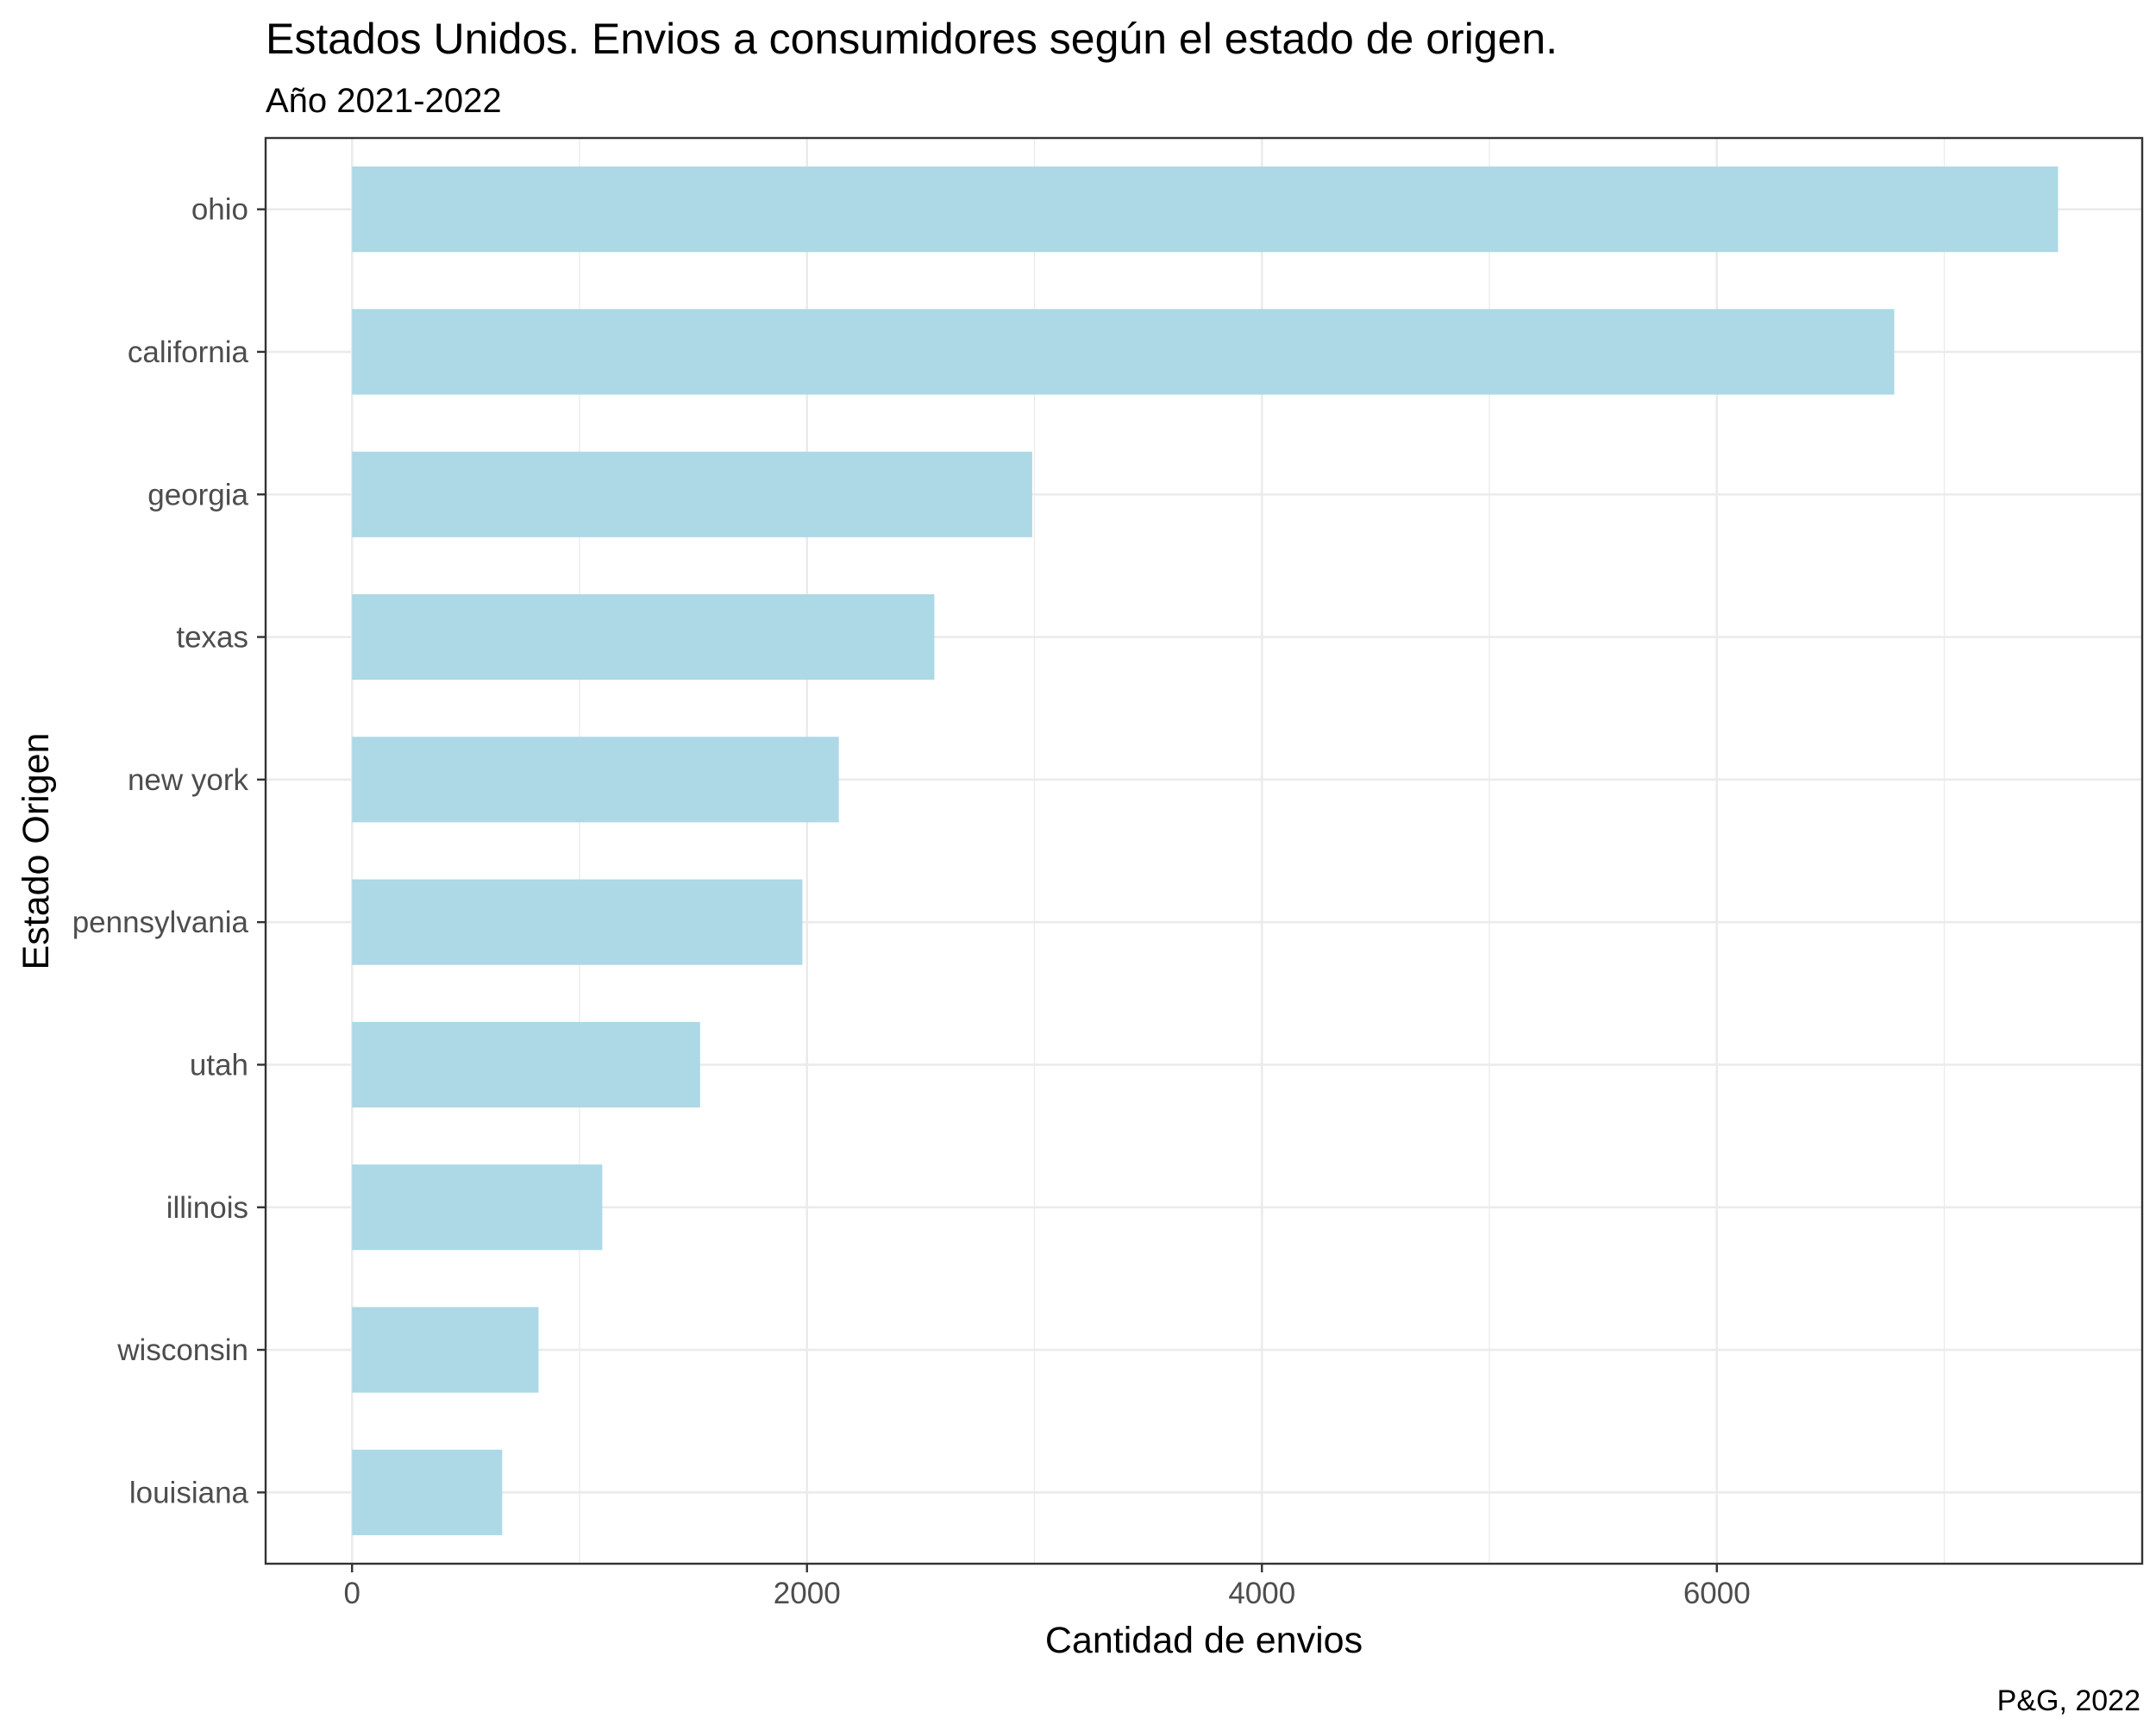  What do you see at coordinates (692, 494) in the screenshot?
I see `bar-georgia` at bounding box center [692, 494].